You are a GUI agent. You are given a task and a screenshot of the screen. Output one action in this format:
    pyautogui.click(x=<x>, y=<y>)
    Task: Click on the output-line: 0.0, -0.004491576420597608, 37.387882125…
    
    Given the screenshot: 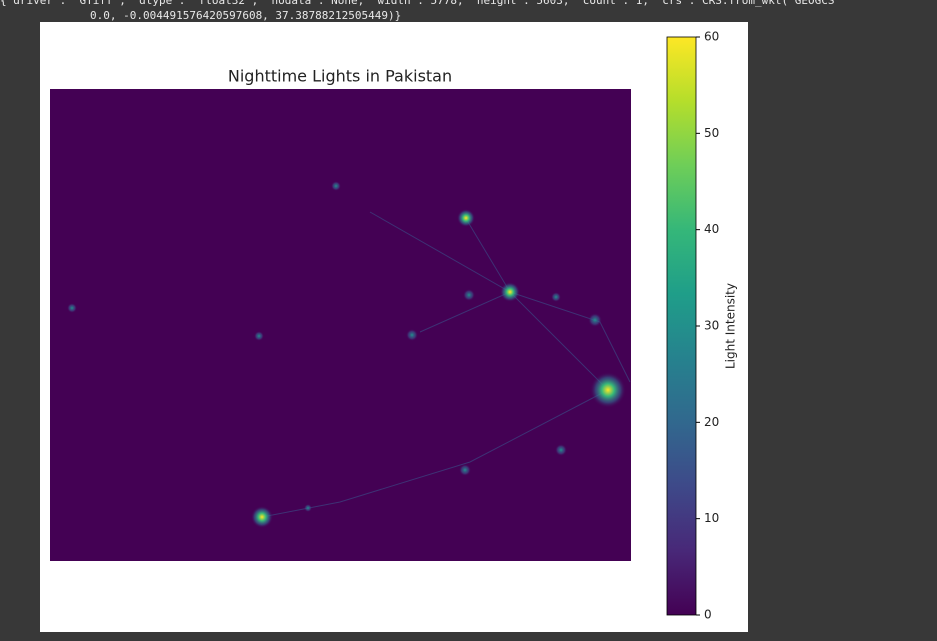 What is the action you would take?
    pyautogui.click(x=246, y=15)
    